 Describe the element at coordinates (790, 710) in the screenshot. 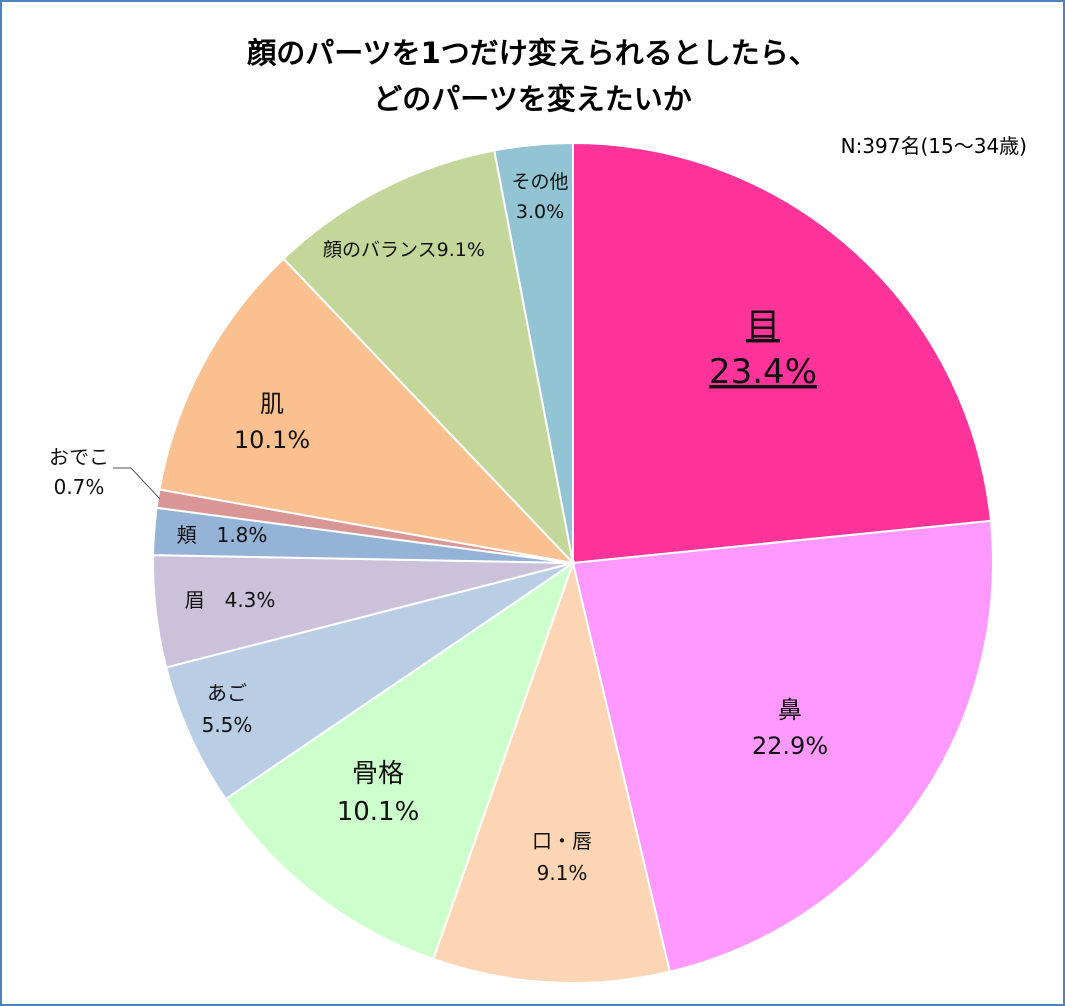

I see `slice-label: 鼻` at that location.